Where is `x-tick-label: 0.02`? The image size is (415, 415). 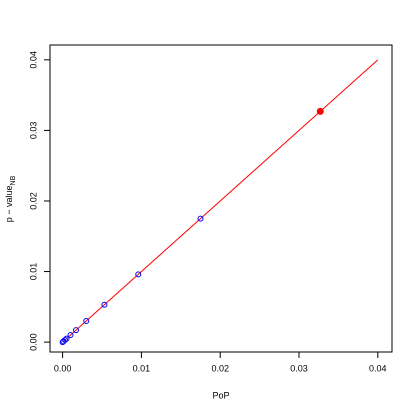 x-tick-label: 0.02 is located at coordinates (220, 368).